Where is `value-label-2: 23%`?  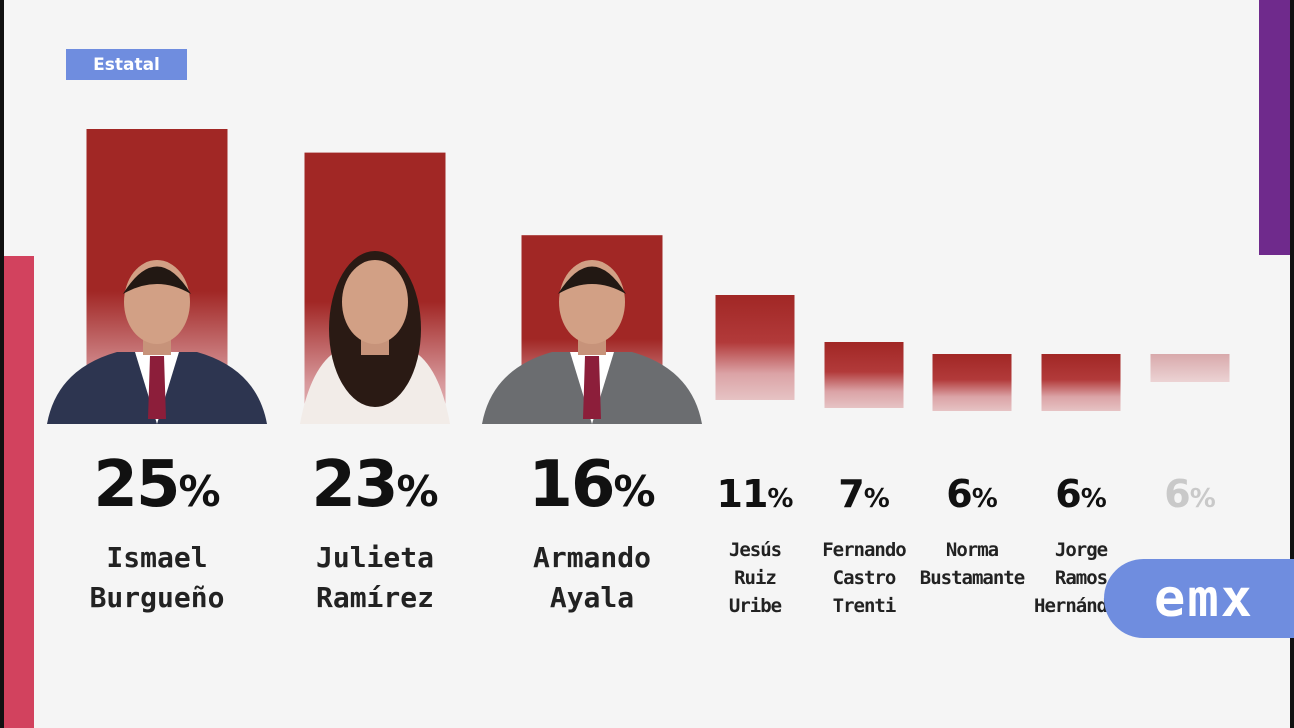 value-label-2: 23% is located at coordinates (375, 485).